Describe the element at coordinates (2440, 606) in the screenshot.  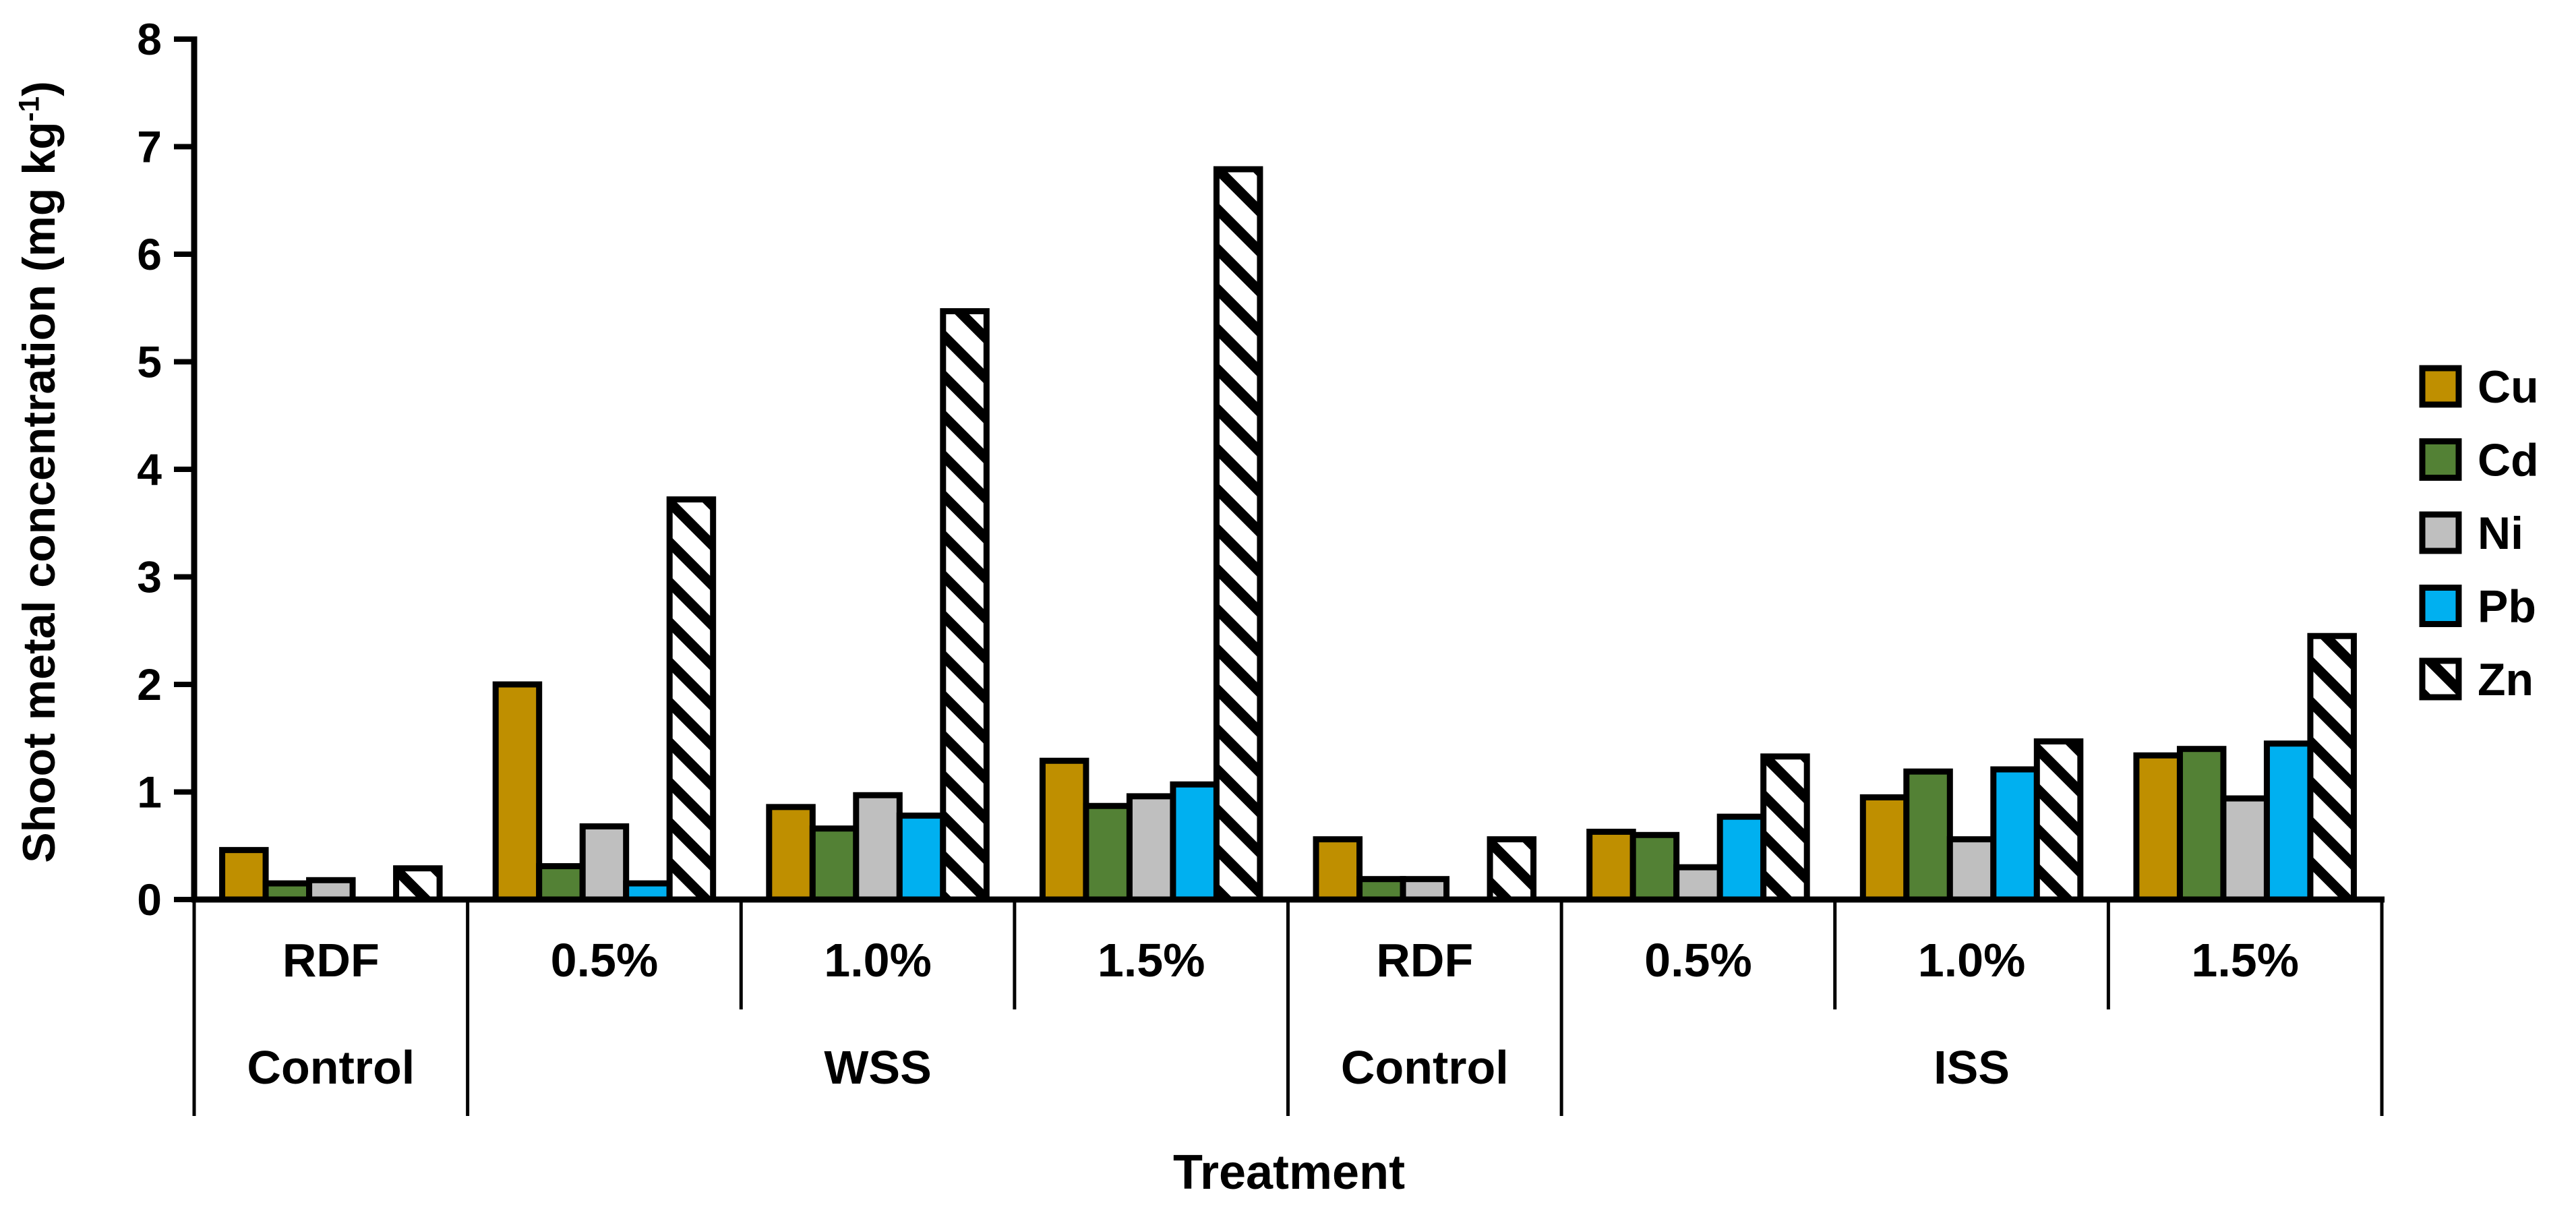
I see `legend-swatch-Pb` at that location.